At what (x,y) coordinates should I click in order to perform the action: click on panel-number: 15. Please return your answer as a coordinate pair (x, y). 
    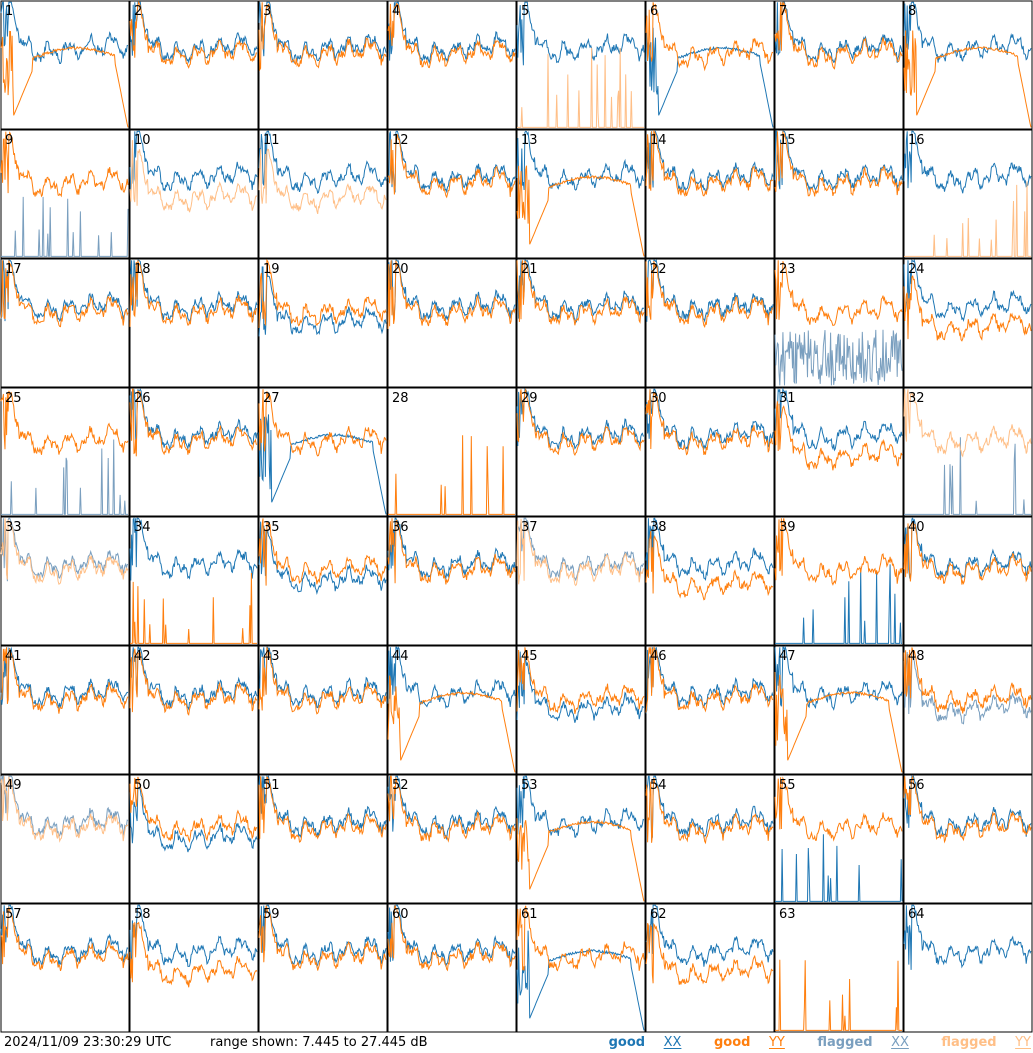
    Looking at the image, I should click on (787, 140).